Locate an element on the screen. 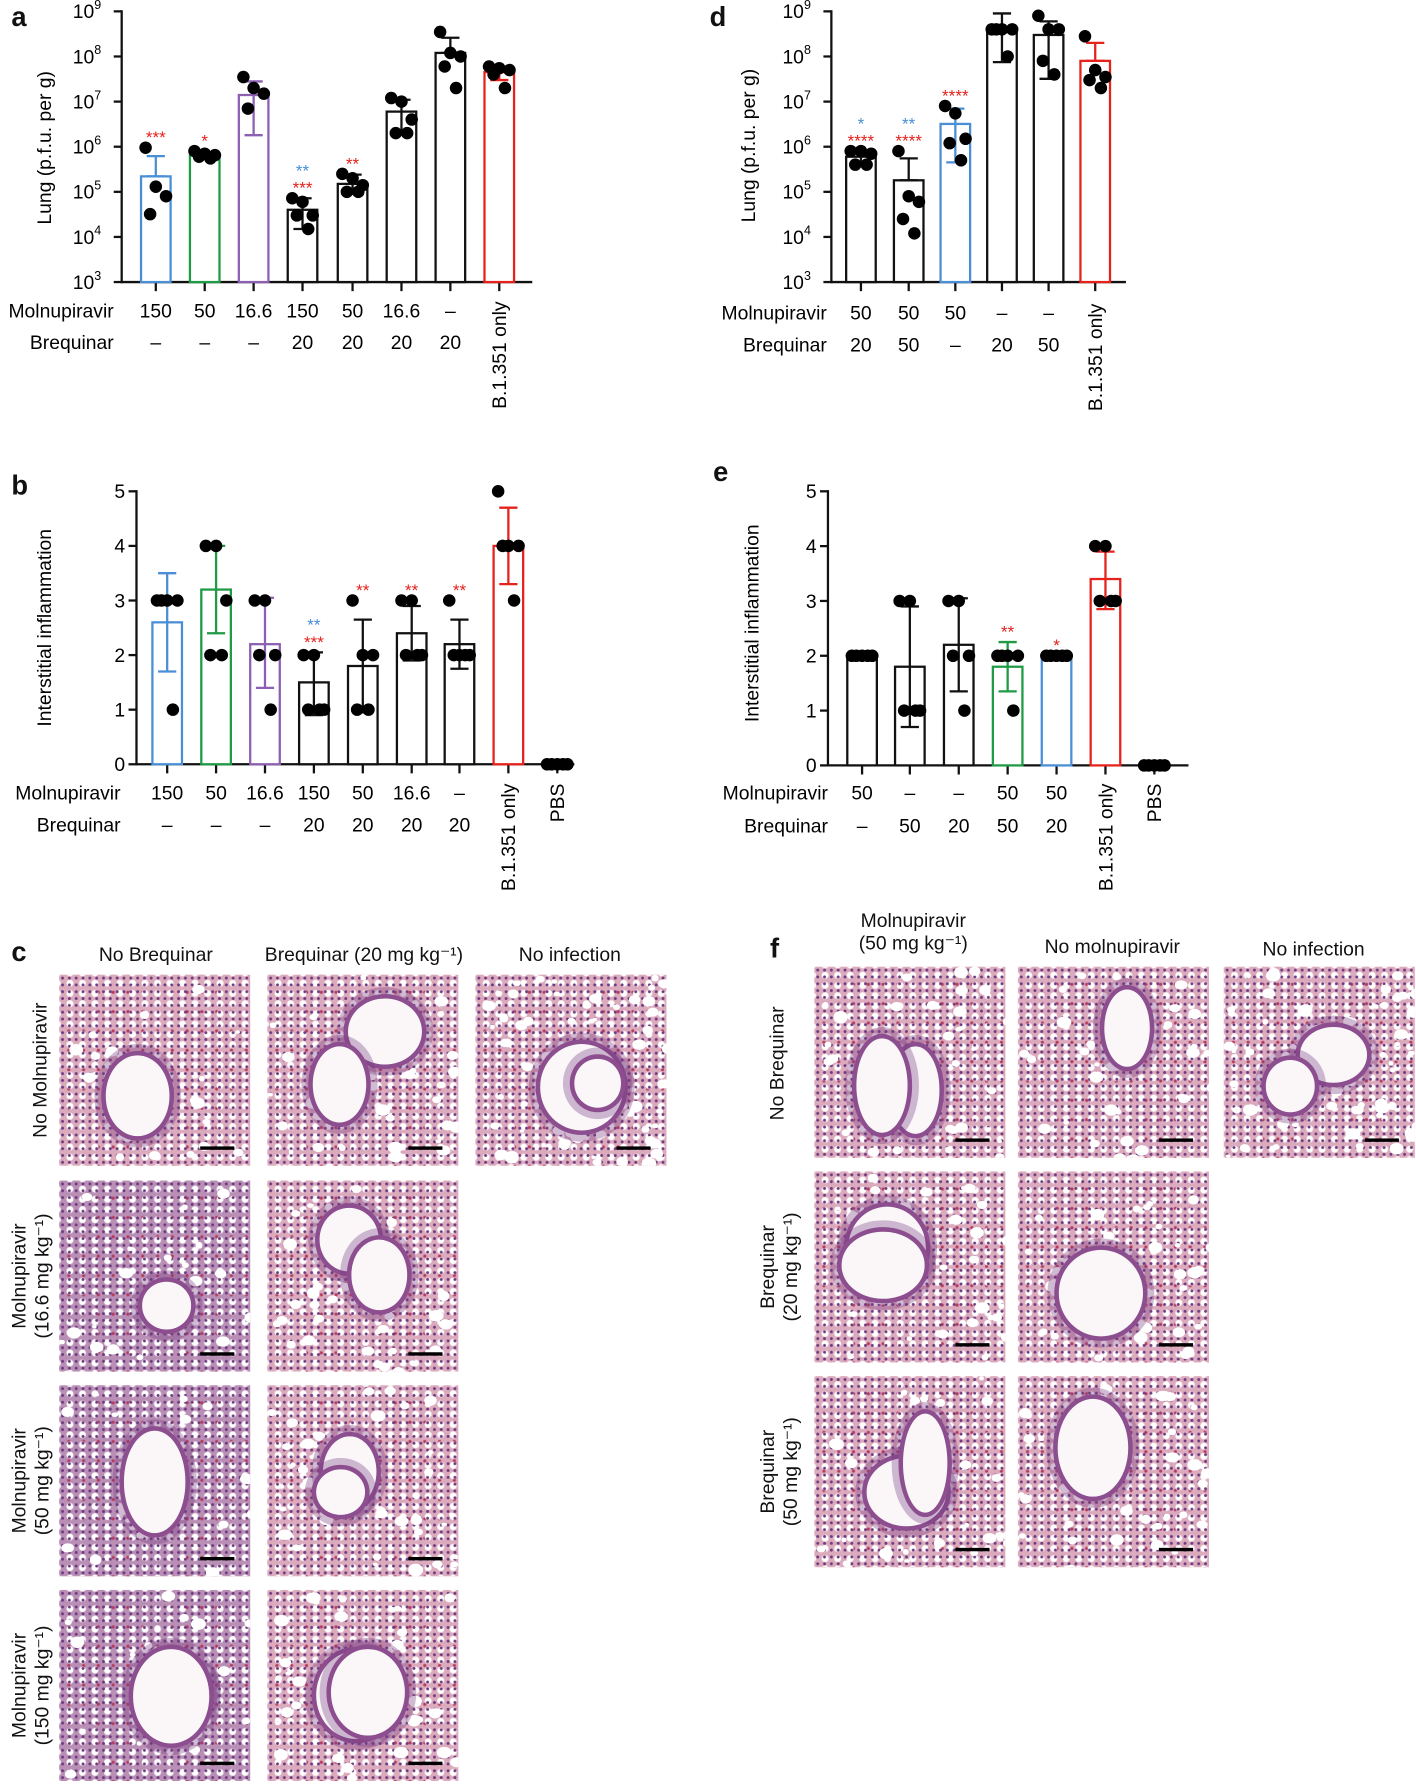  significance-stars: ** is located at coordinates (353, 163).